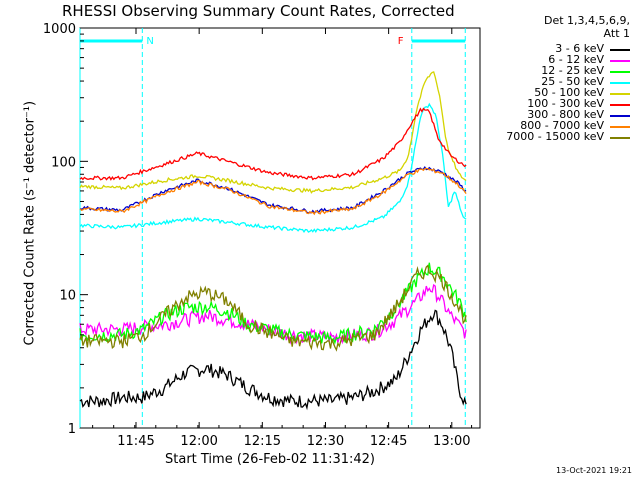  What do you see at coordinates (586, 20) in the screenshot?
I see `detector-label: Det 1,3,4,5,6,9,` at bounding box center [586, 20].